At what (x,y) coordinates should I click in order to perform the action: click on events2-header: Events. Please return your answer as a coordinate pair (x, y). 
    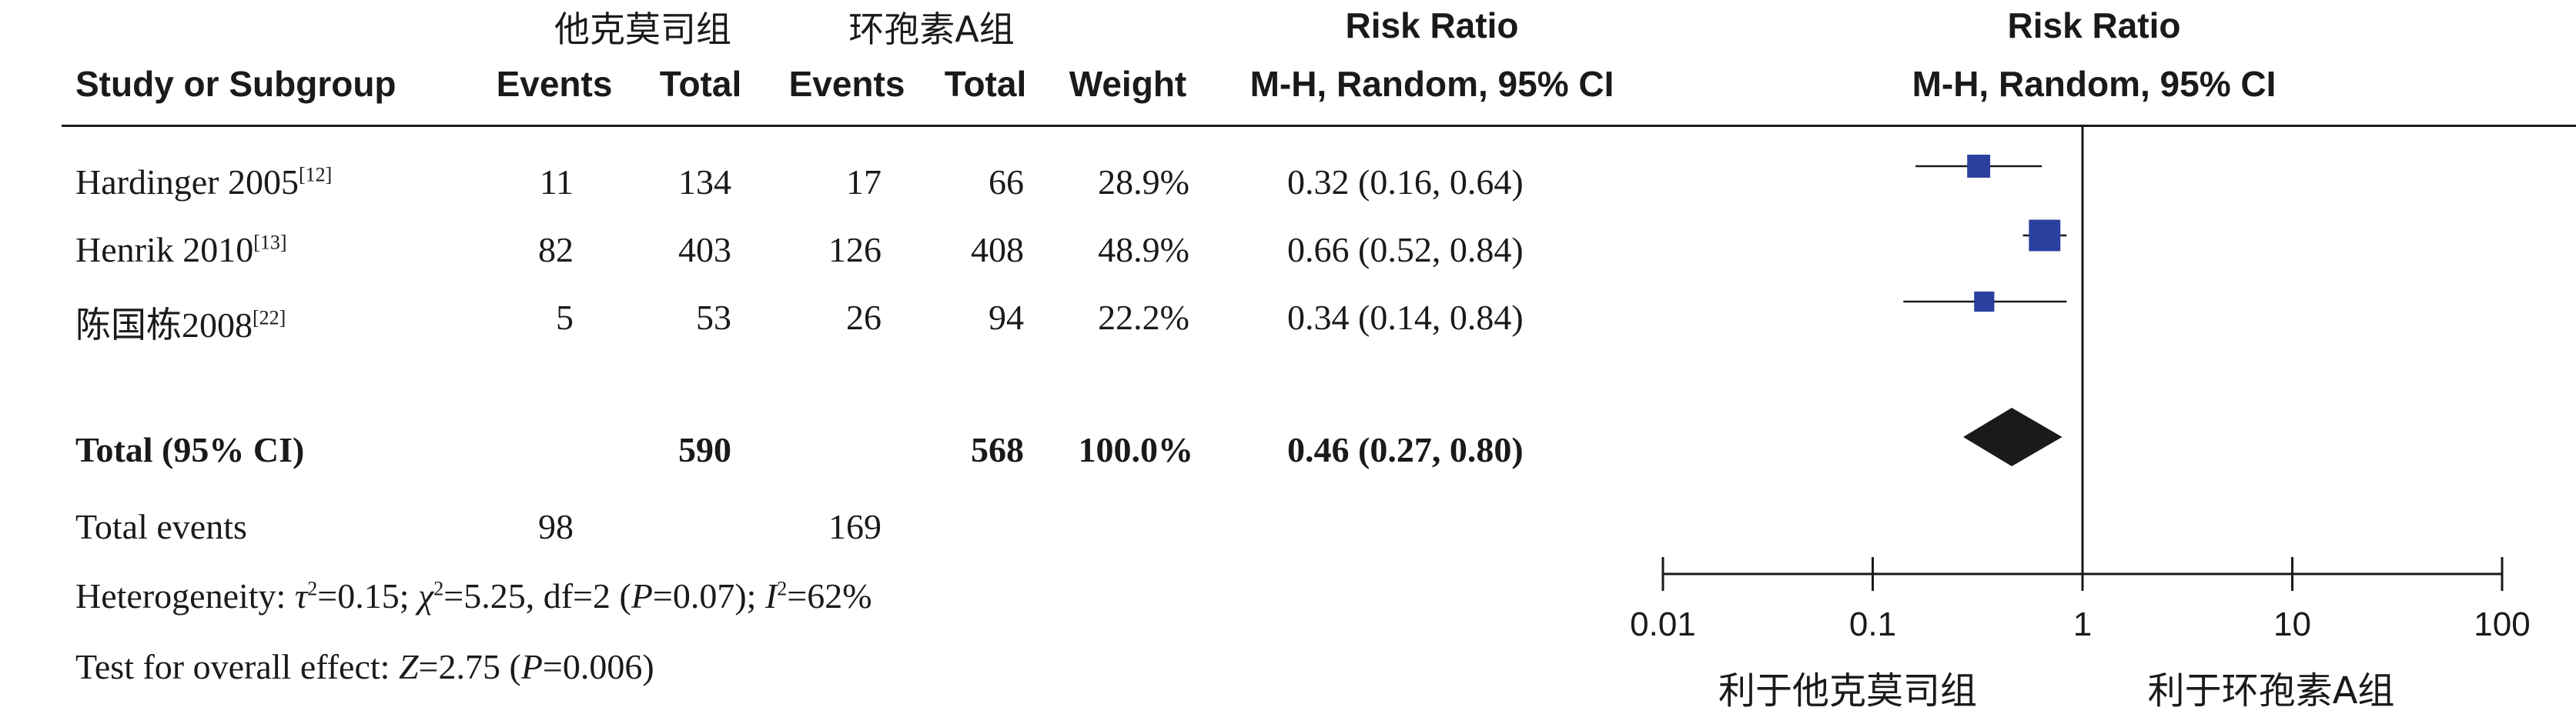
    Looking at the image, I should click on (847, 84).